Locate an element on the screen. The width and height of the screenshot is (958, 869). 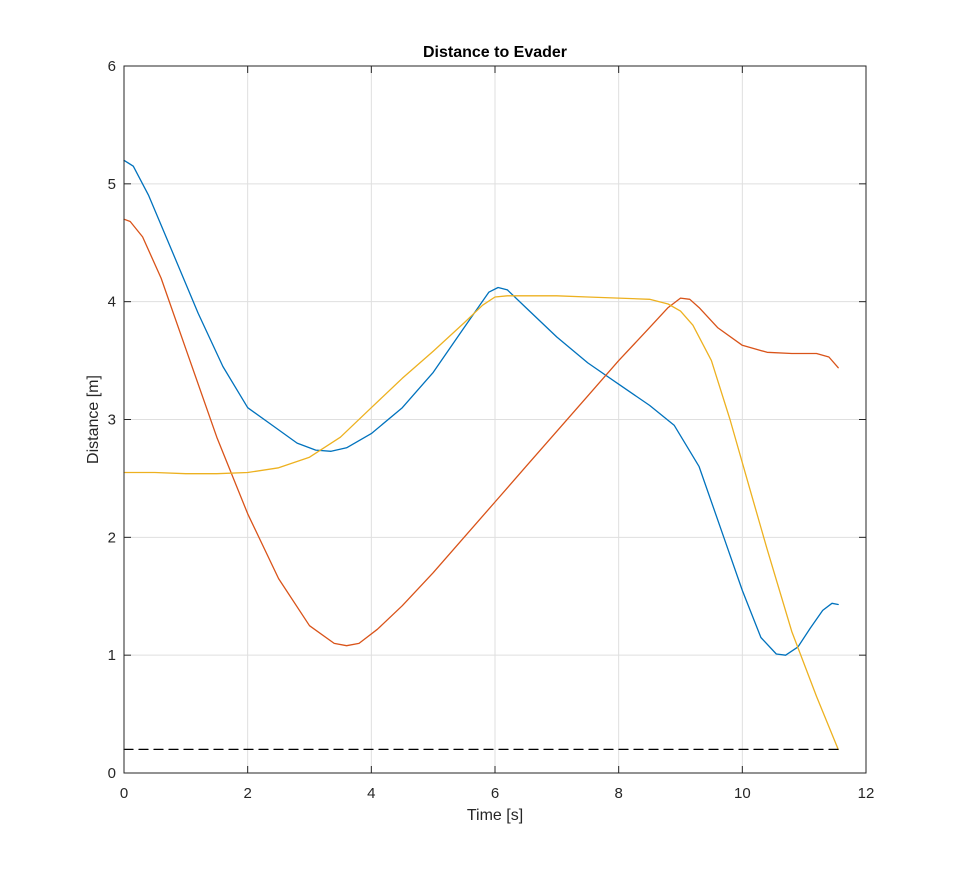
y-tick-label: 1 is located at coordinates (112, 655).